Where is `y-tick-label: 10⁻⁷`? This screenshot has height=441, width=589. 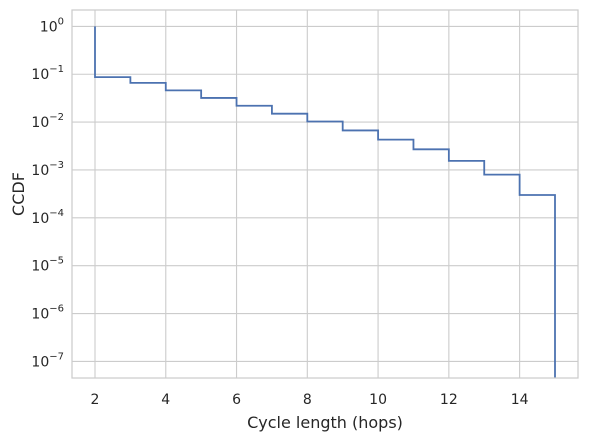
y-tick-label: 10⁻⁷ is located at coordinates (47, 360).